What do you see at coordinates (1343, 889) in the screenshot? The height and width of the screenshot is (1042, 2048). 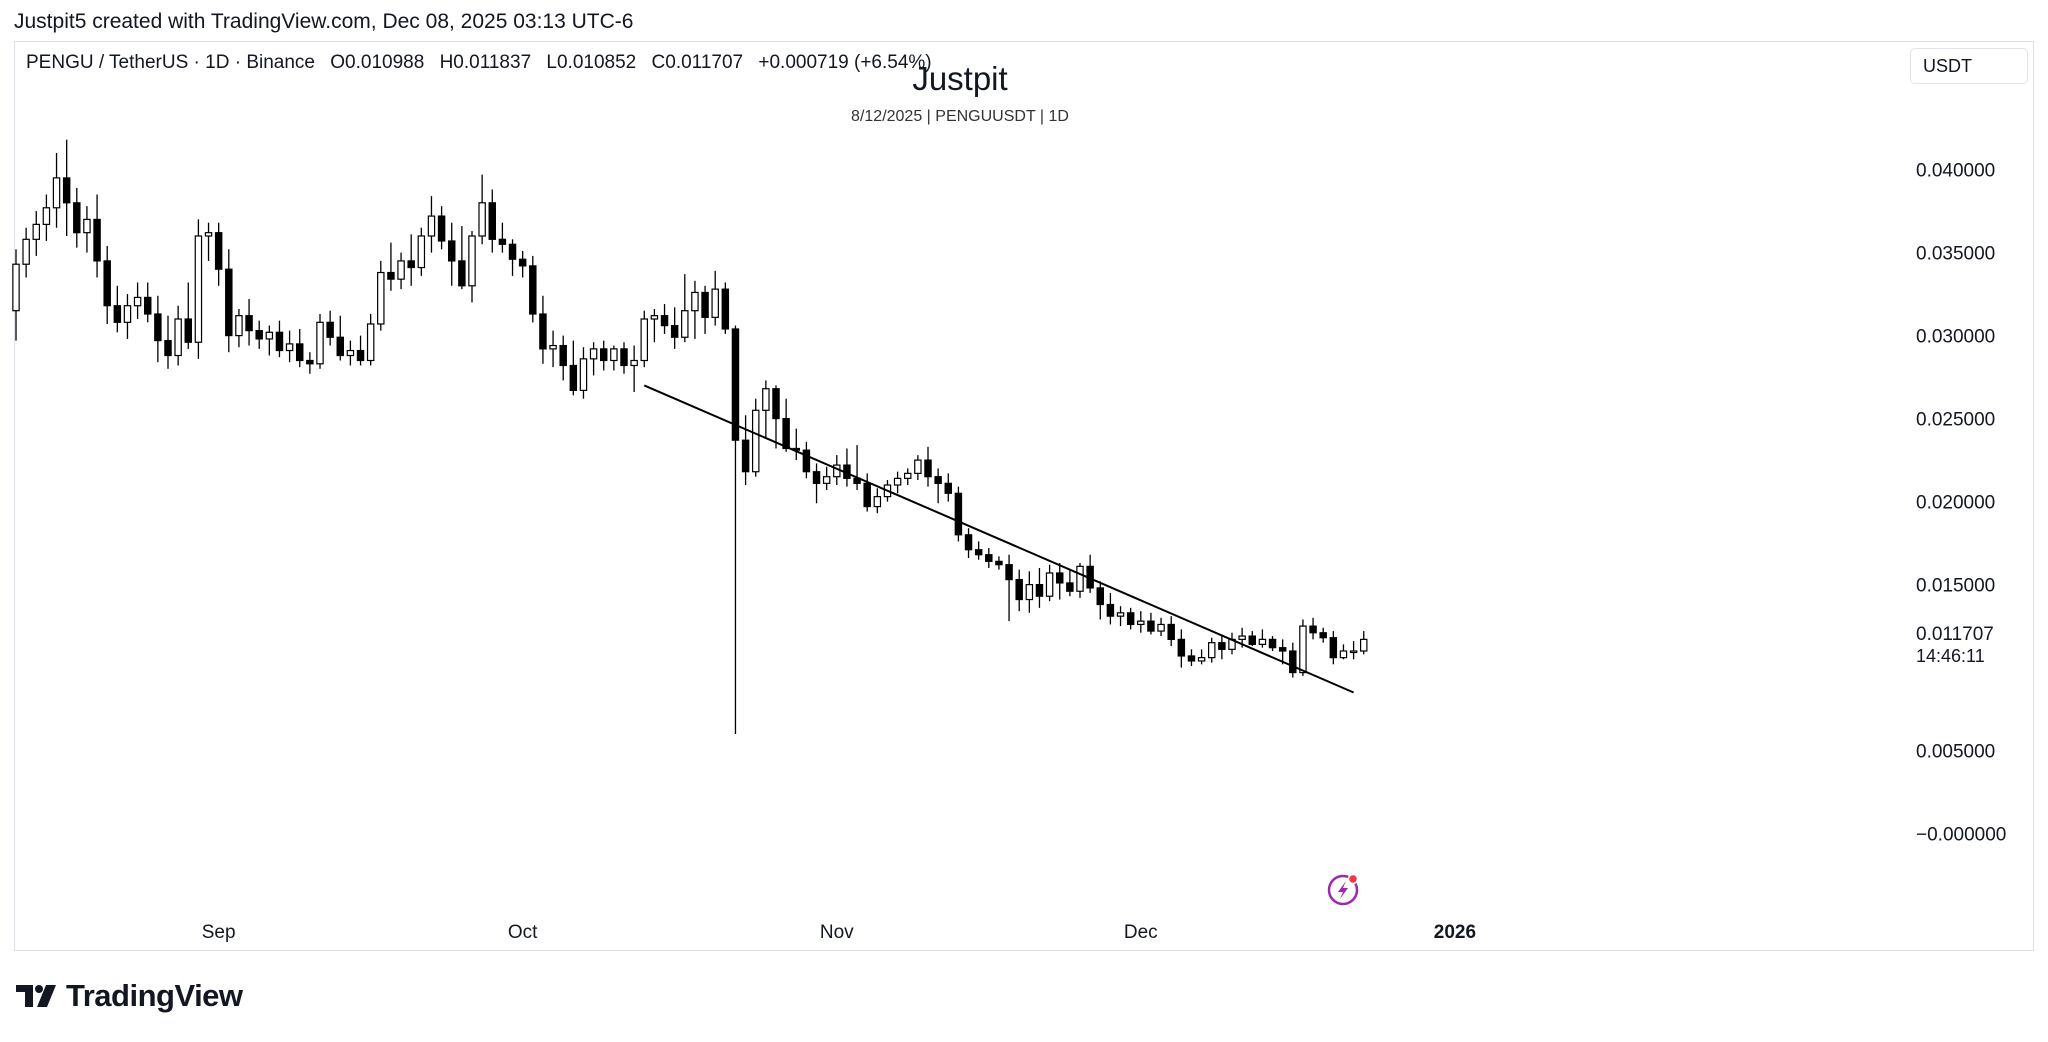 I see `lightning-icon` at bounding box center [1343, 889].